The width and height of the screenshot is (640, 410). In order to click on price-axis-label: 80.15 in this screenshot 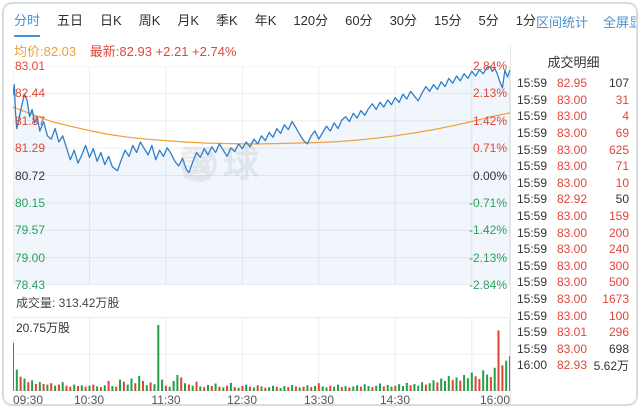, I will do `click(30, 202)`.